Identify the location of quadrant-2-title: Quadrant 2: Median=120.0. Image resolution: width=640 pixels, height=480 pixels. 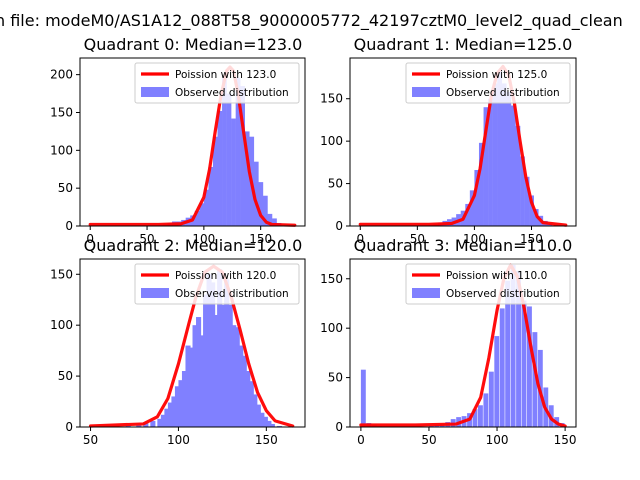
(193, 245).